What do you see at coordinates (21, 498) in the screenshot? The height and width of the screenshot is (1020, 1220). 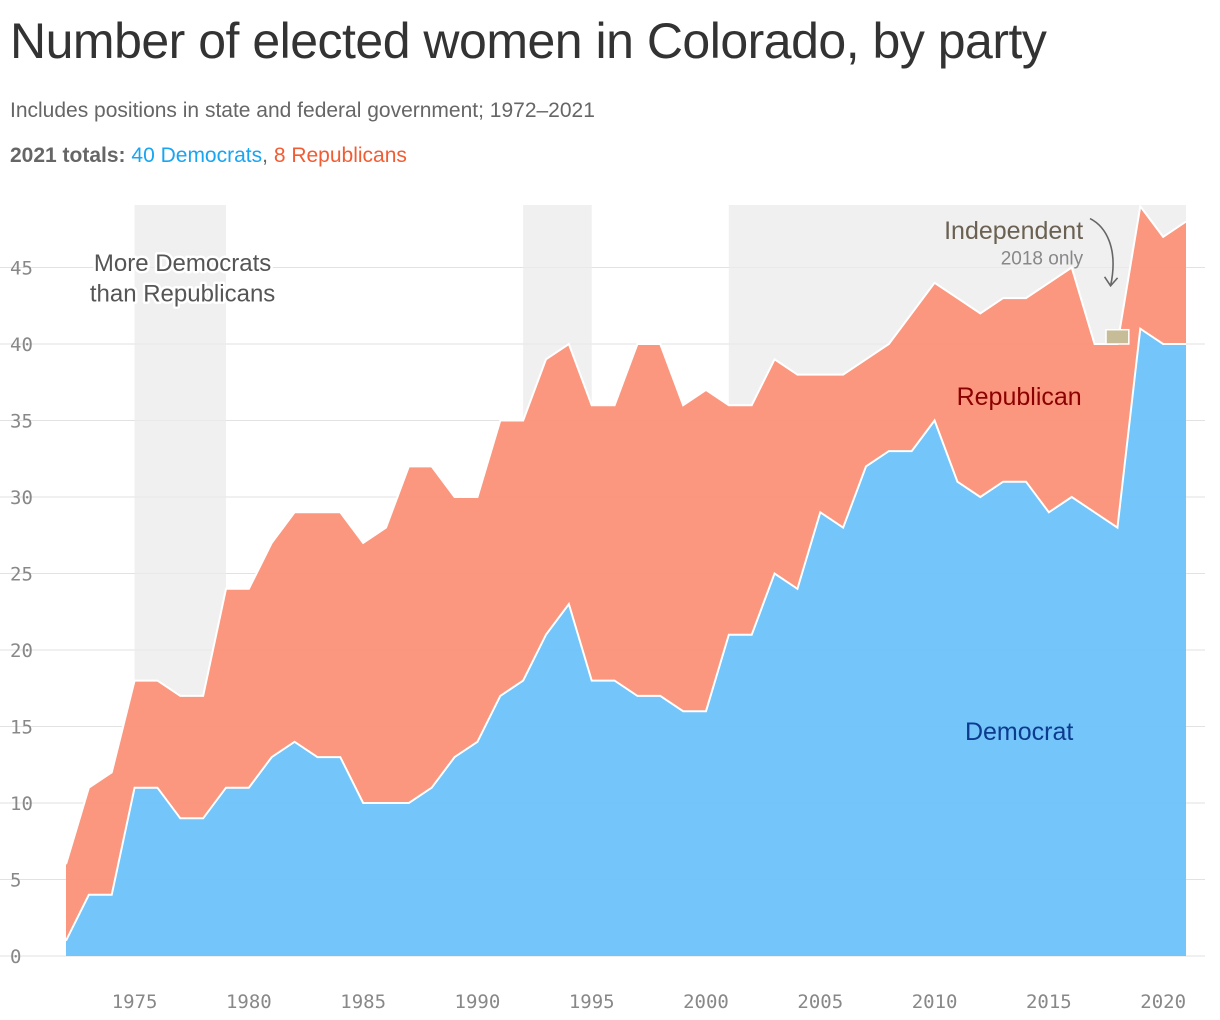 I see `y-tick-30: 30` at bounding box center [21, 498].